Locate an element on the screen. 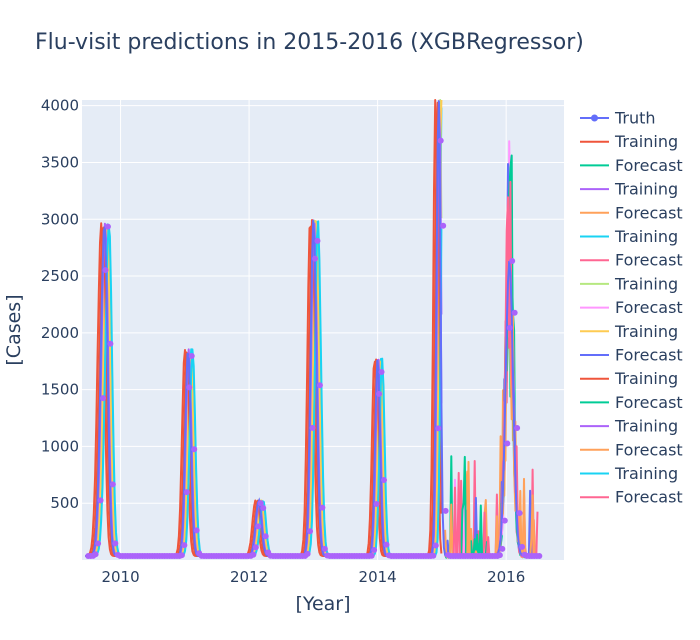 Image resolution: width=700 pixels, height=640 pixels. y-tick-label: 3000 is located at coordinates (60, 219).